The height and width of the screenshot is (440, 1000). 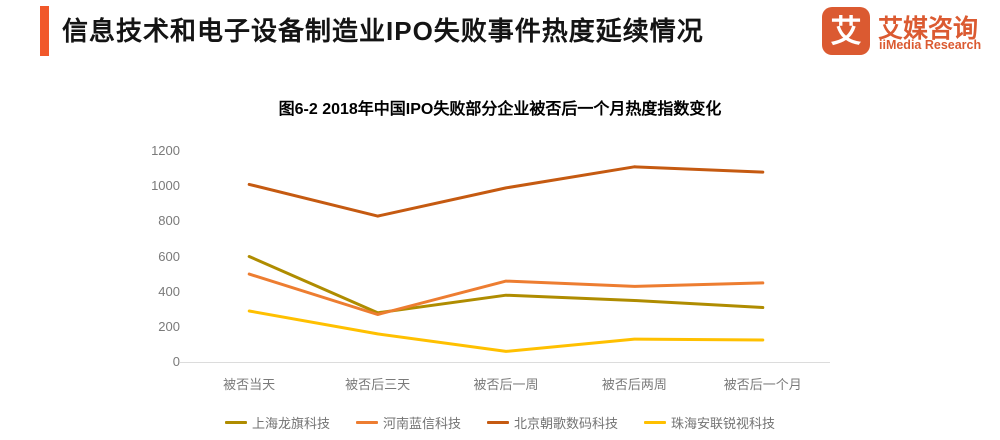 What do you see at coordinates (165, 186) in the screenshot?
I see `y-axis-tick-label: 1000` at bounding box center [165, 186].